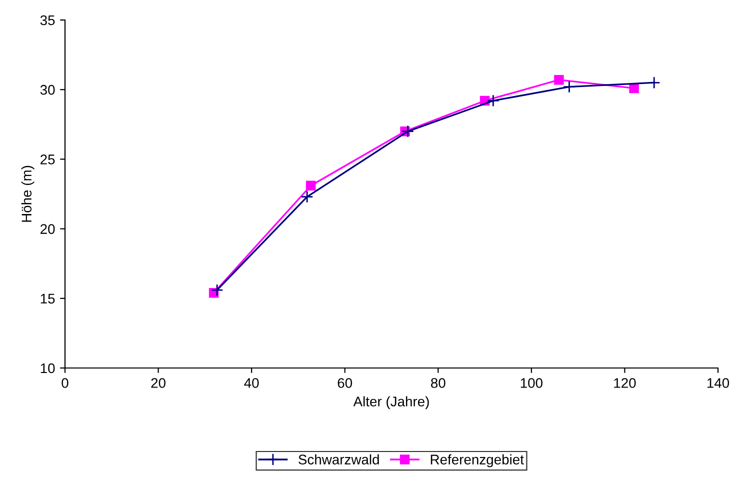 The image size is (733, 482). Describe the element at coordinates (251, 383) in the screenshot. I see `x-tick-label: 40` at that location.